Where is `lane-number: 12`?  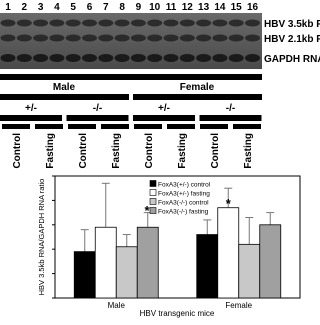 lane-number: 12 is located at coordinates (188, 7).